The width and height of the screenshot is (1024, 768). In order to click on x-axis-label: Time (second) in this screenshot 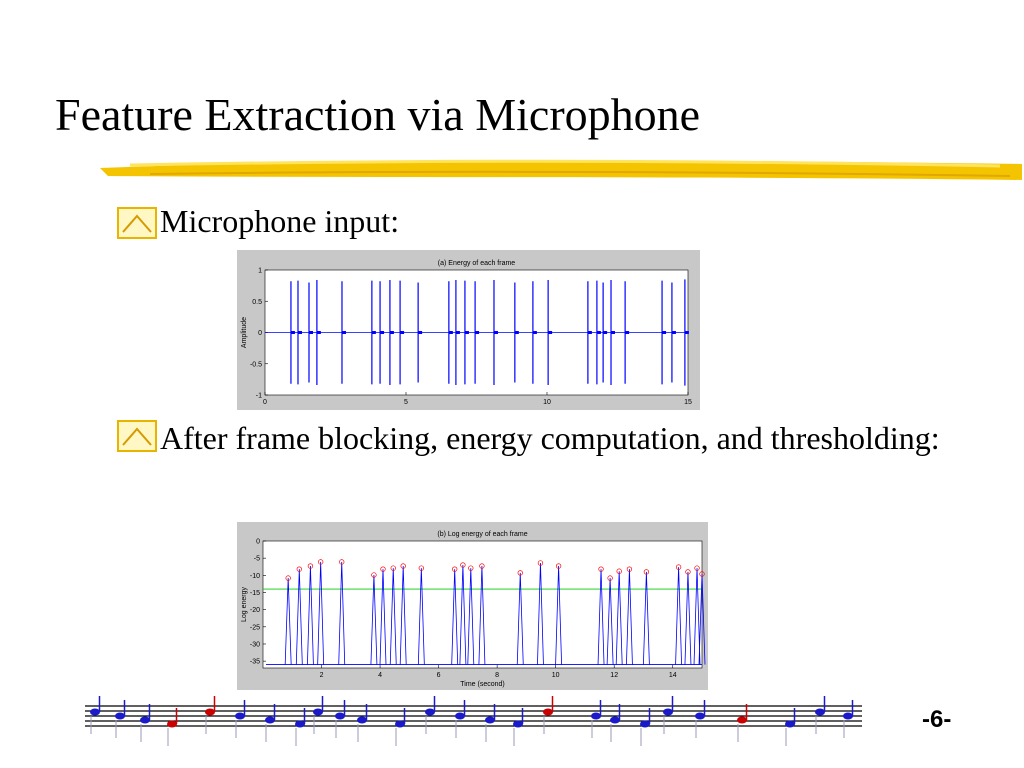, I will do `click(482, 684)`.